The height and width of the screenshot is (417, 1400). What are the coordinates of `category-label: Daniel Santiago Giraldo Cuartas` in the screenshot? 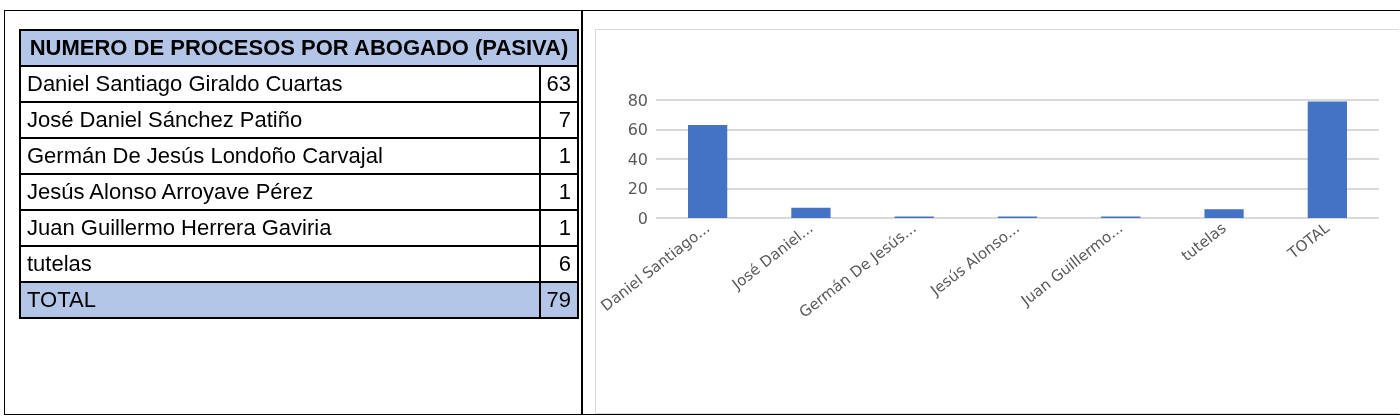 It's located at (280, 84).